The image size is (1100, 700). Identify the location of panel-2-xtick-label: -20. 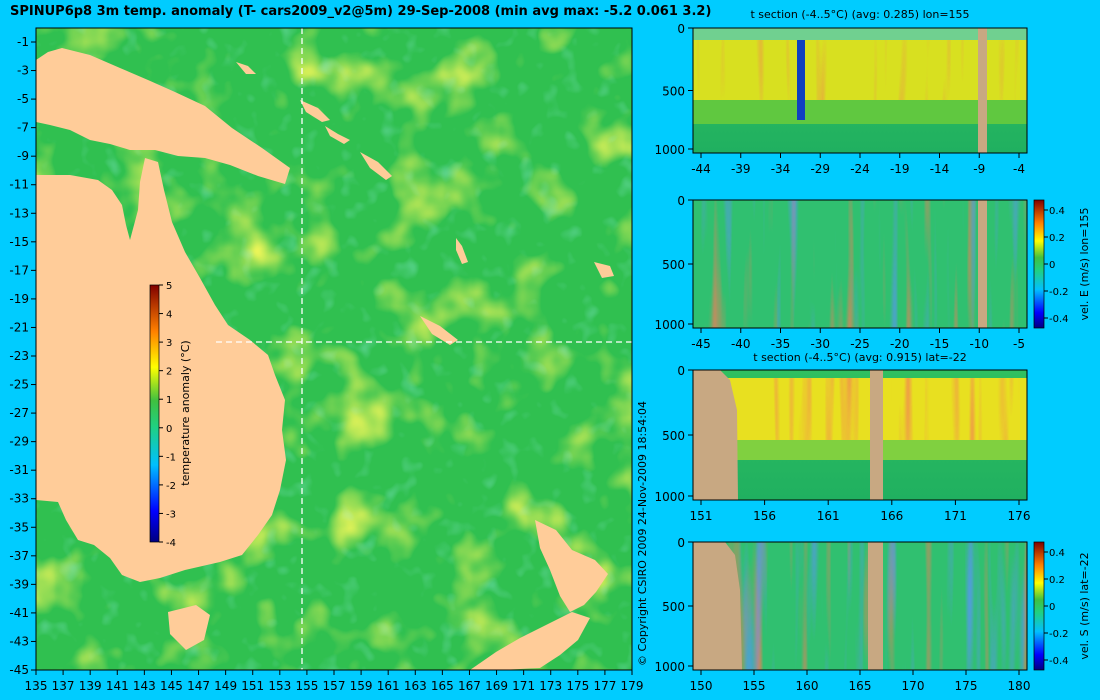
(900, 344).